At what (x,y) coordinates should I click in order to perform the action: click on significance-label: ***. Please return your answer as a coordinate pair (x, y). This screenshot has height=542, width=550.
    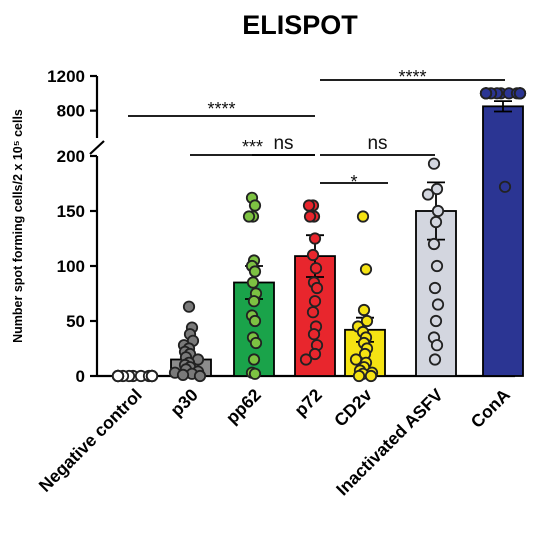
    Looking at the image, I should click on (252, 147).